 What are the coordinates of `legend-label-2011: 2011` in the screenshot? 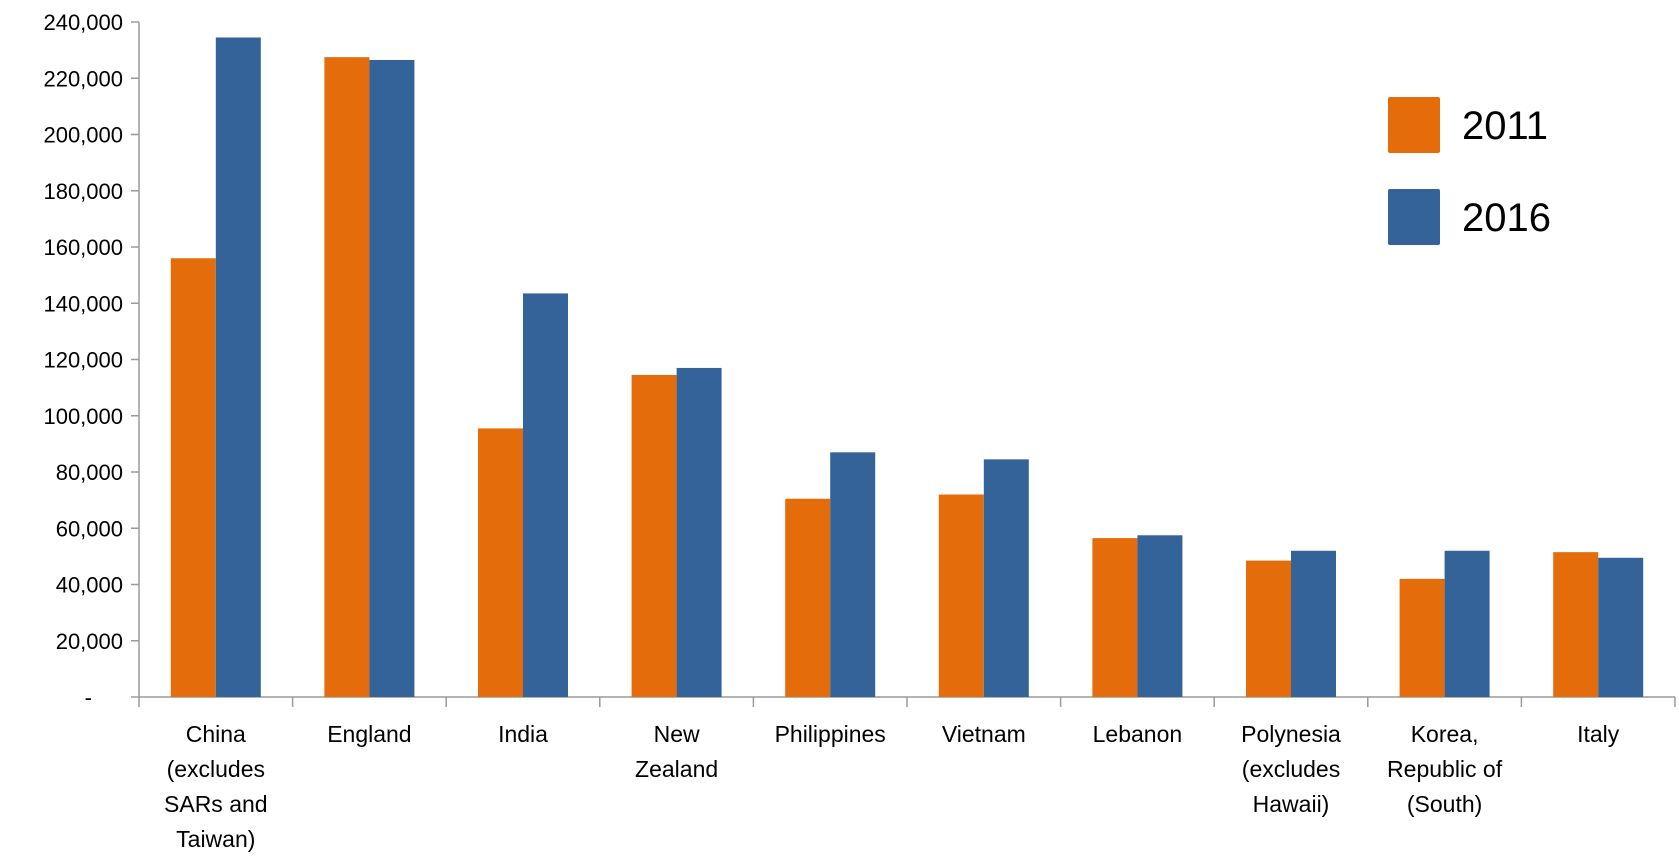 It's located at (1505, 126).